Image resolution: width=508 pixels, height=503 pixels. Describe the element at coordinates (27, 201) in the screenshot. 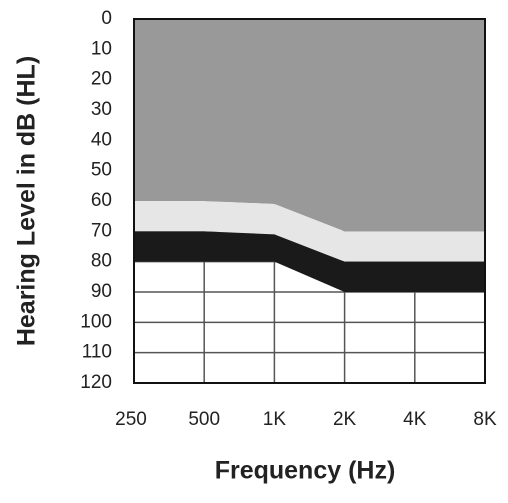

I see `y-axis-title: Hearing Level in dB (HL)` at that location.